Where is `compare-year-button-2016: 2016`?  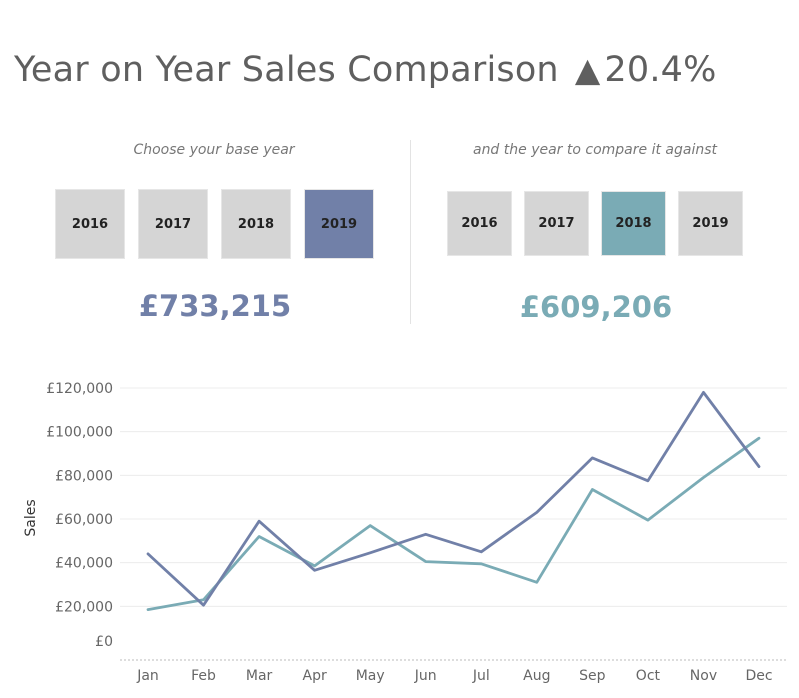 compare-year-button-2016: 2016 is located at coordinates (479, 223).